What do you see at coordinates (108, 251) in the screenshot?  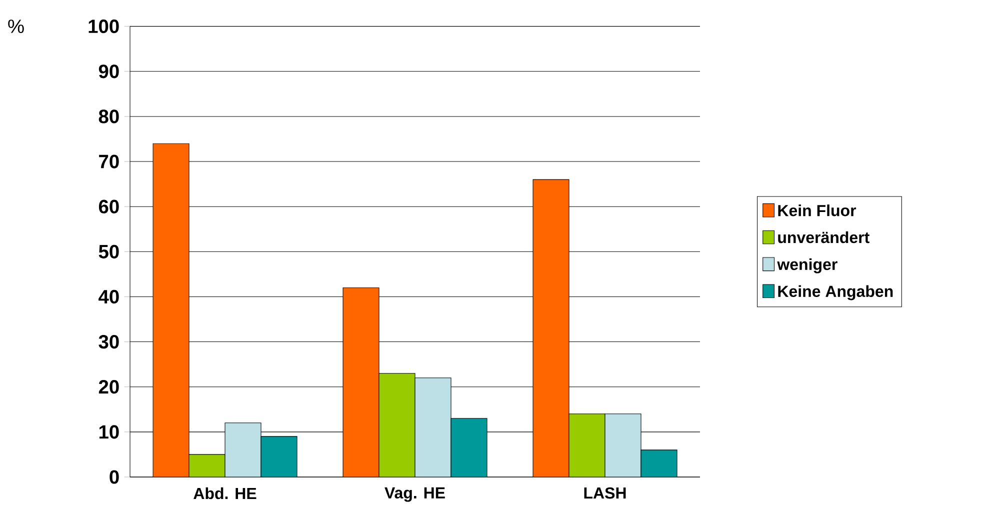 I see `y-tick-label: 50` at bounding box center [108, 251].